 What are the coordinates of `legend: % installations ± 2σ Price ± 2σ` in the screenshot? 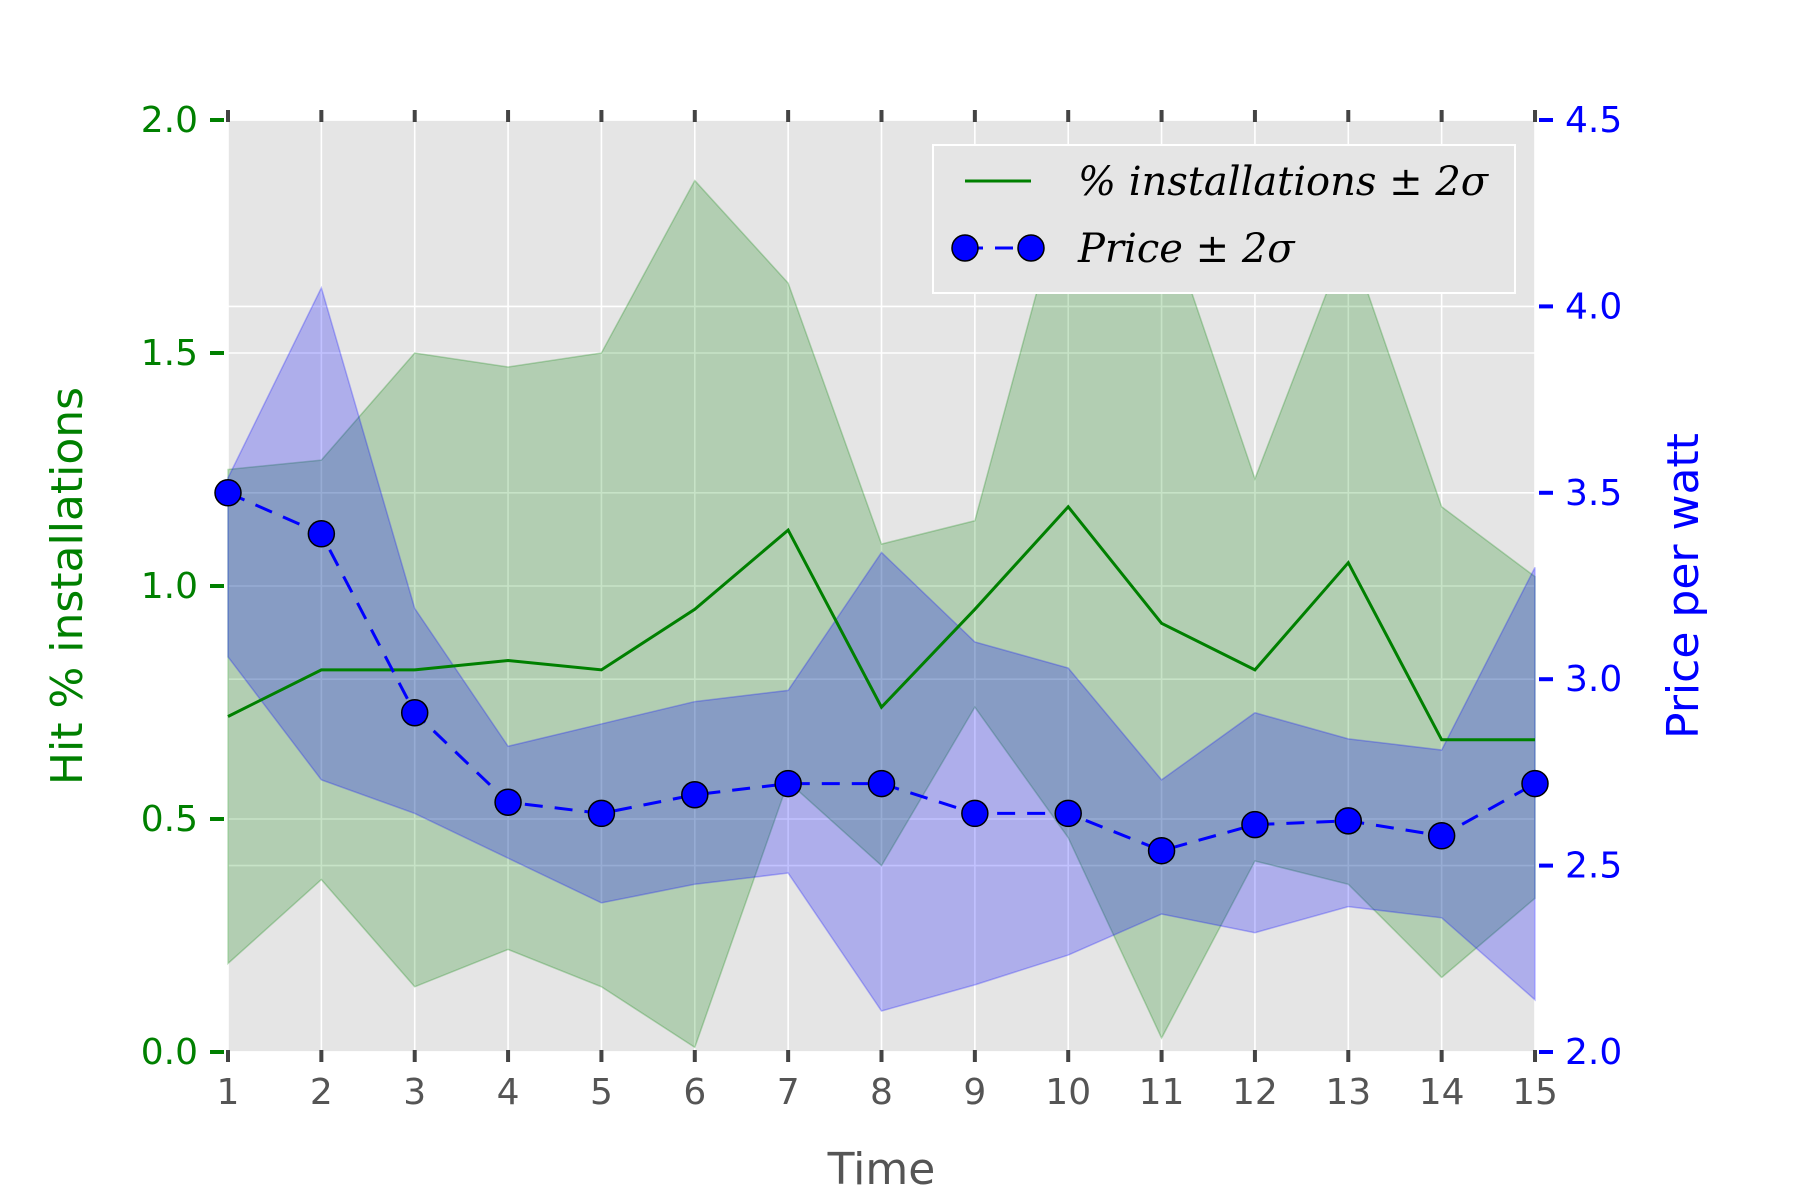 It's located at (1224, 219).